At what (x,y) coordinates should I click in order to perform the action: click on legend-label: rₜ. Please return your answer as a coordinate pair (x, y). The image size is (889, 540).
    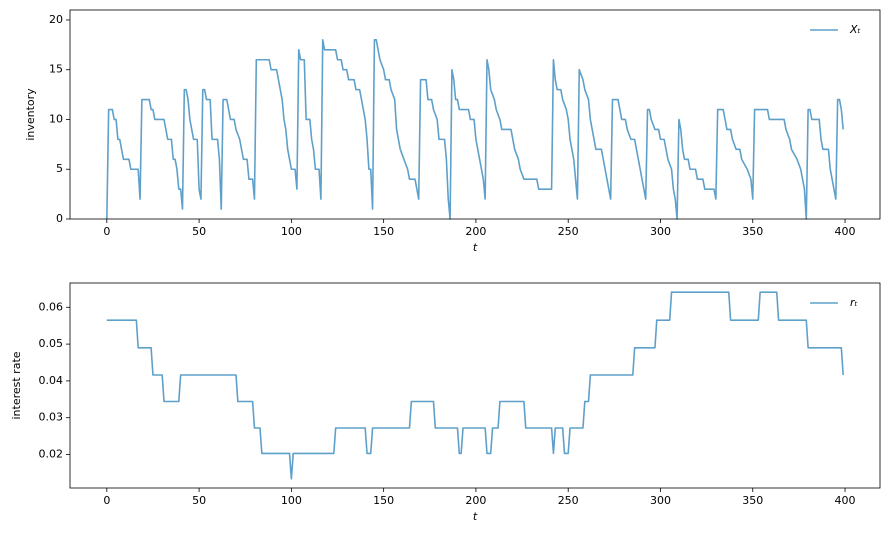
    Looking at the image, I should click on (854, 302).